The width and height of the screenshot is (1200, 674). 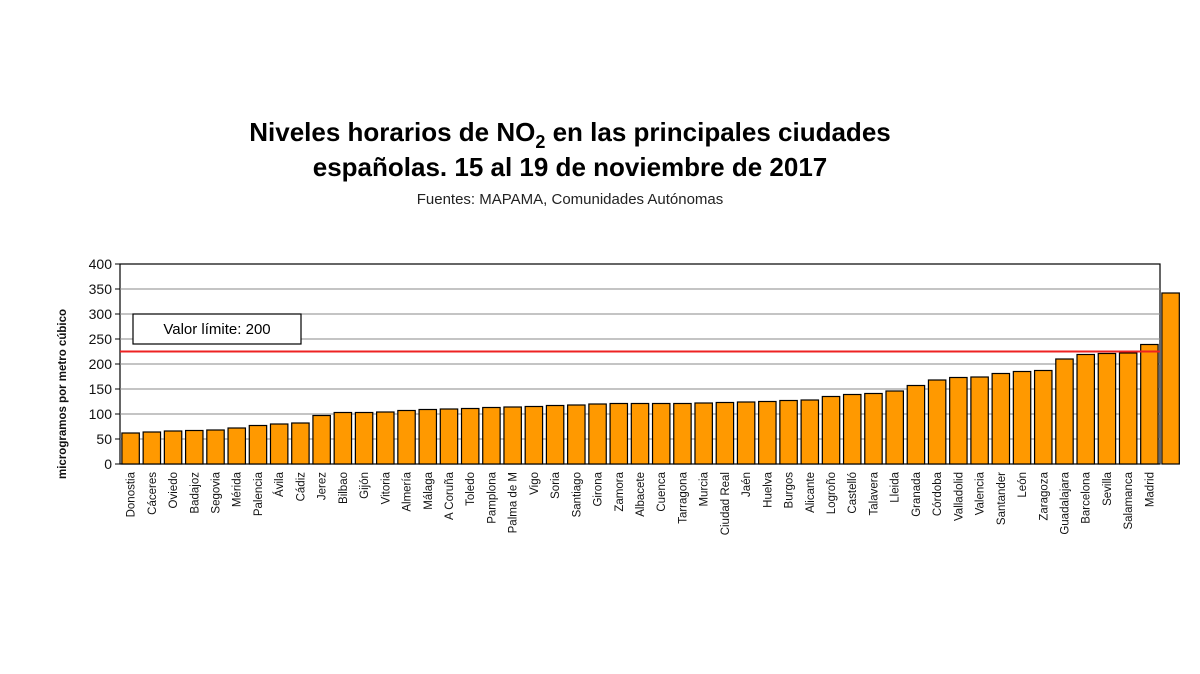 What do you see at coordinates (705, 488) in the screenshot?
I see `x-tick-label: Murcia` at bounding box center [705, 488].